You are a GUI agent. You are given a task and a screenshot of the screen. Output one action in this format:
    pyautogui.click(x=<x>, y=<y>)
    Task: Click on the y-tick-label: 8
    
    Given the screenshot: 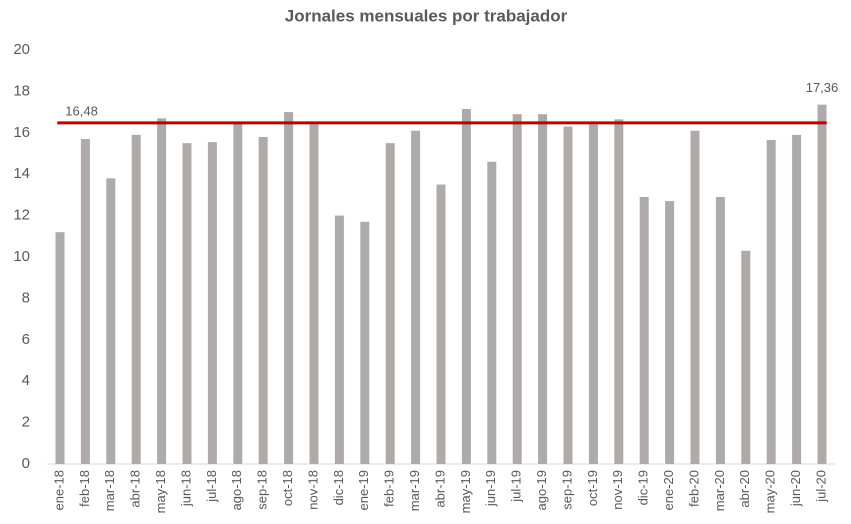 What is the action you would take?
    pyautogui.click(x=26, y=297)
    